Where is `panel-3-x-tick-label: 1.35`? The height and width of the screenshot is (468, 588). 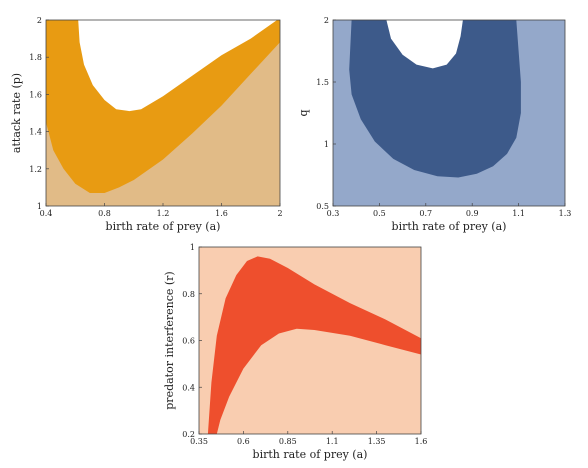
panel-3-x-tick-label: 1.35 is located at coordinates (377, 441).